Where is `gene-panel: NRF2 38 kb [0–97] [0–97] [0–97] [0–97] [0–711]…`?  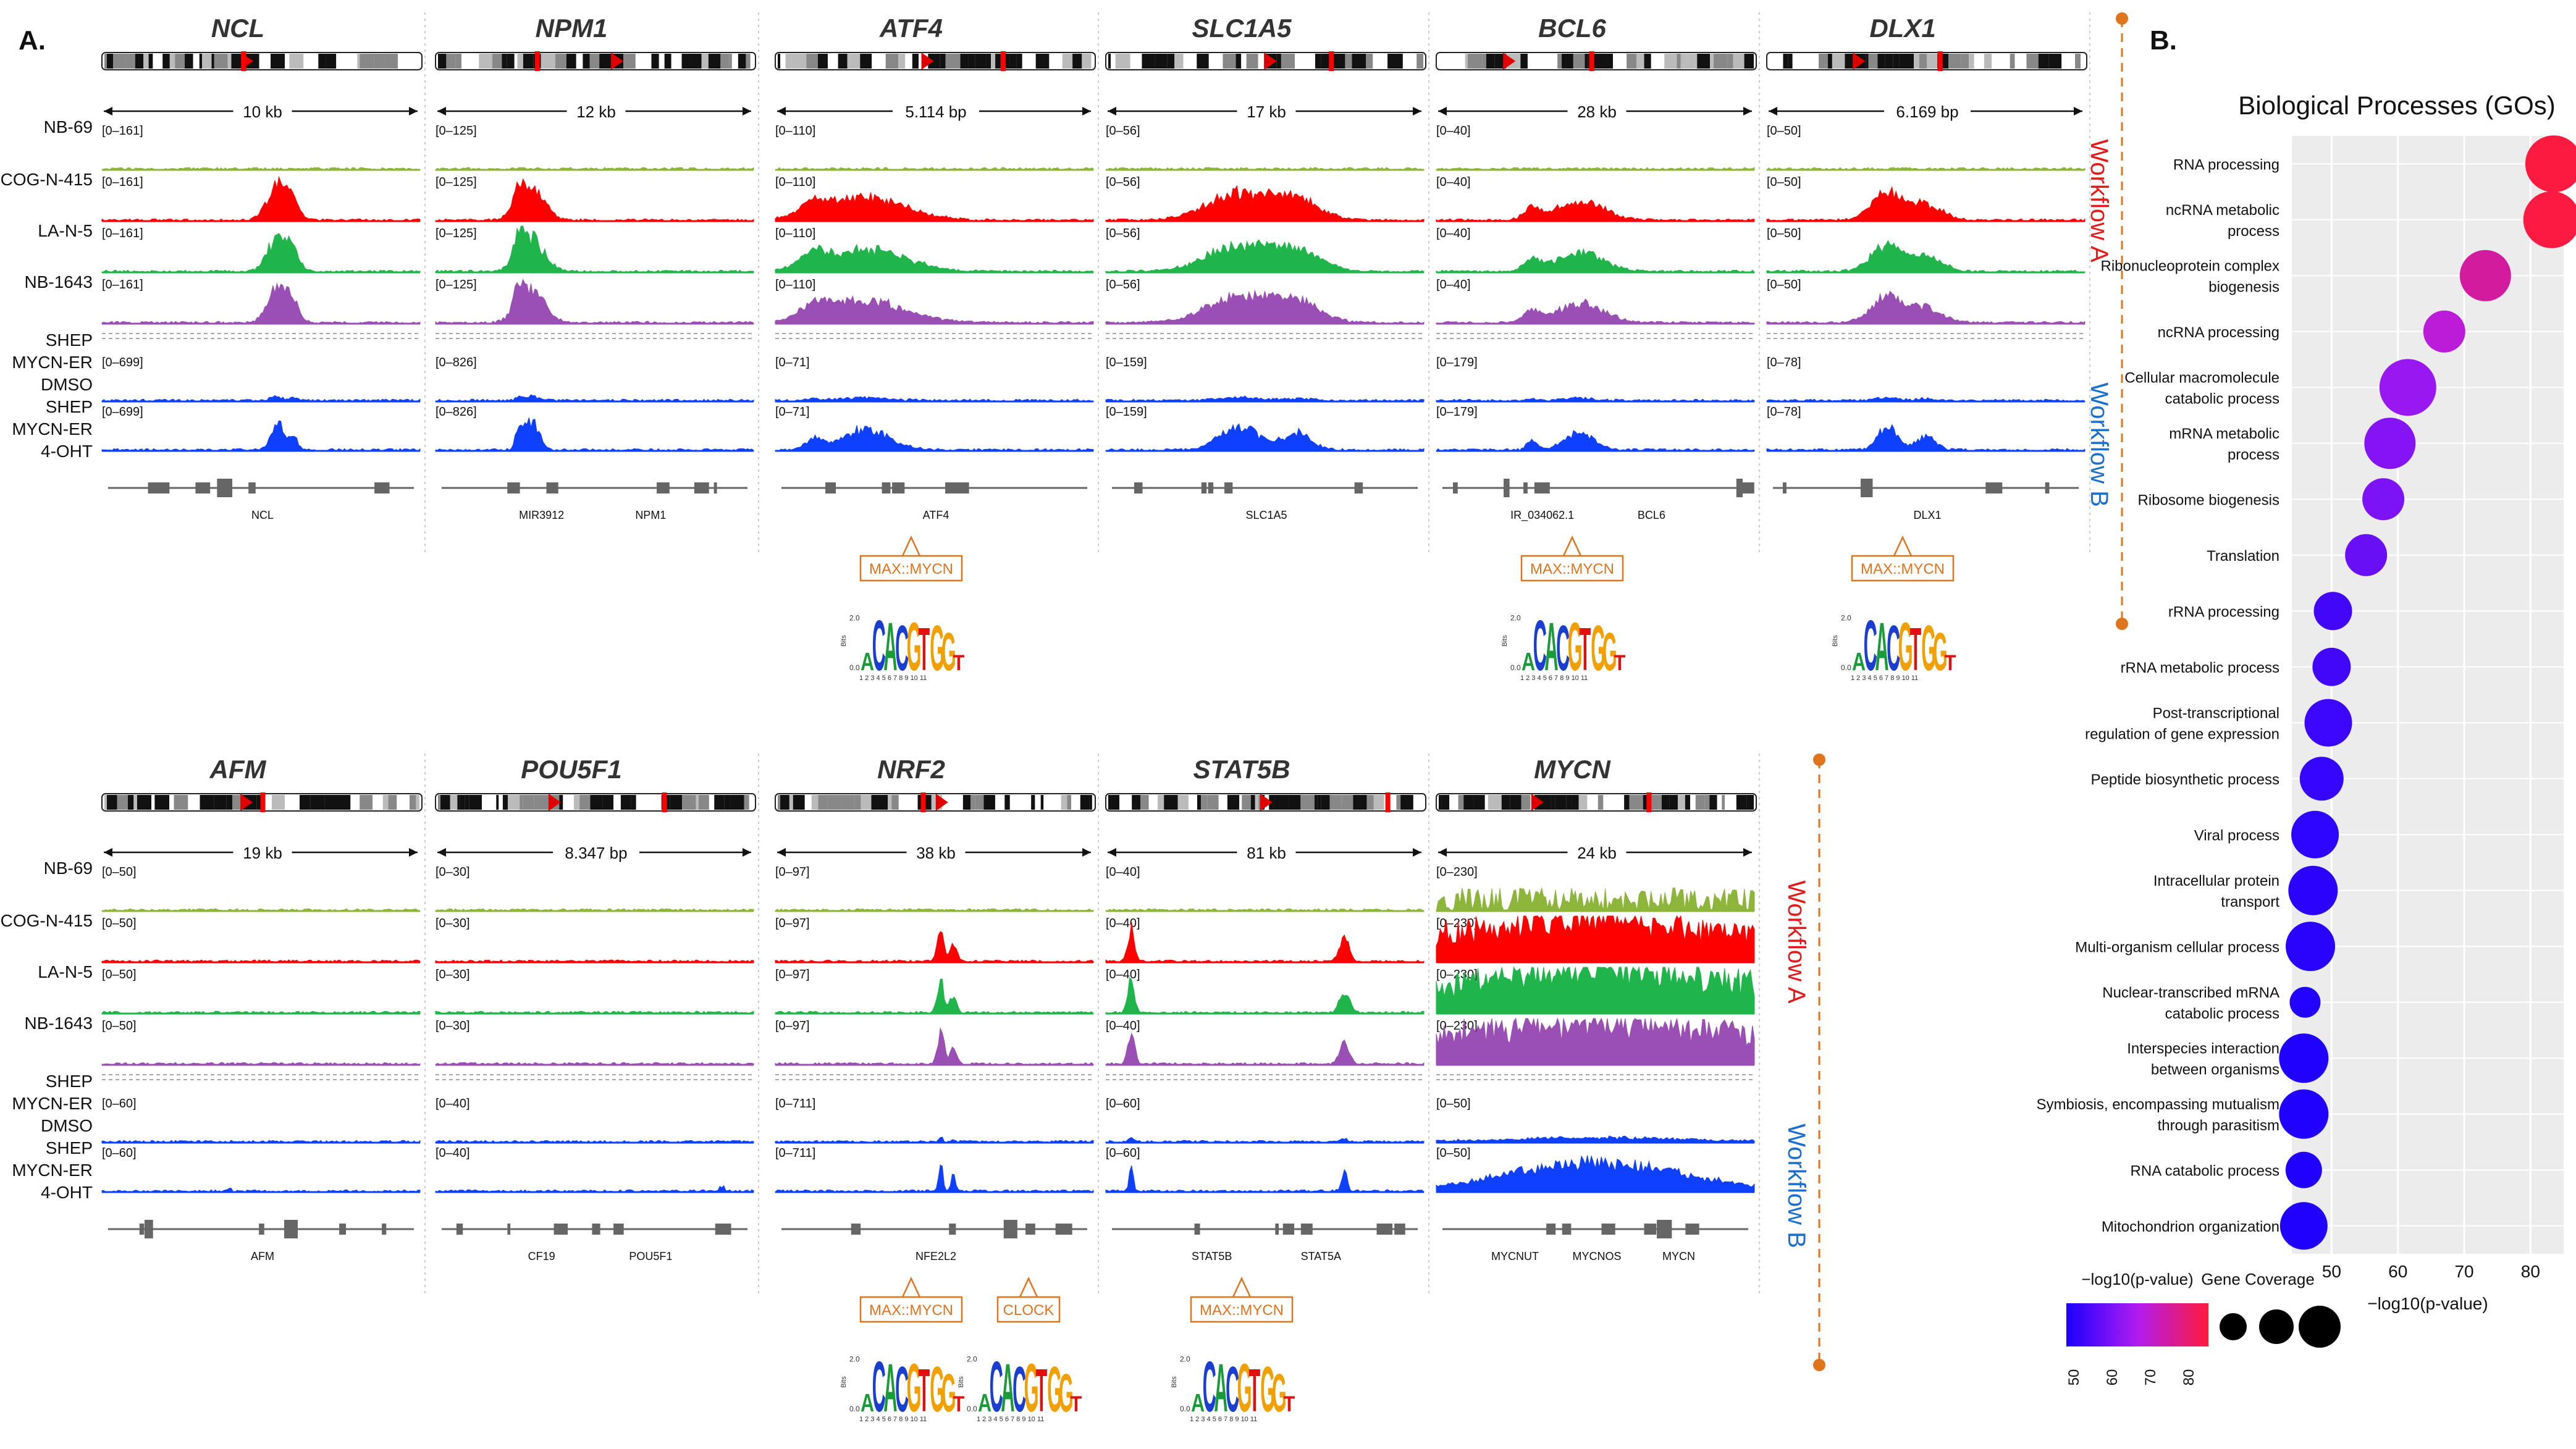 gene-panel: NRF2 38 kb [0–97] [0–97] [0–97] [0–97] [0–711]… is located at coordinates (936, 1090).